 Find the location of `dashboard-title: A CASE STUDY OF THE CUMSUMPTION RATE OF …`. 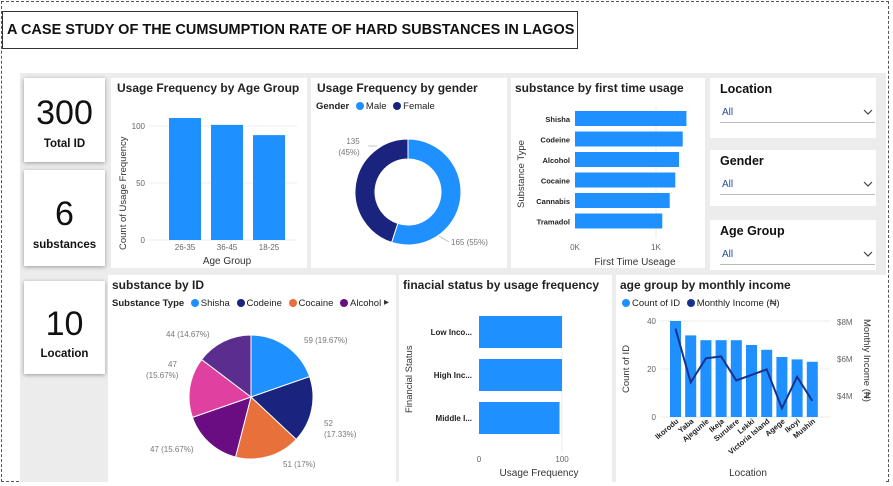

dashboard-title: A CASE STUDY OF THE CUMSUMPTION RATE OF … is located at coordinates (290, 30).